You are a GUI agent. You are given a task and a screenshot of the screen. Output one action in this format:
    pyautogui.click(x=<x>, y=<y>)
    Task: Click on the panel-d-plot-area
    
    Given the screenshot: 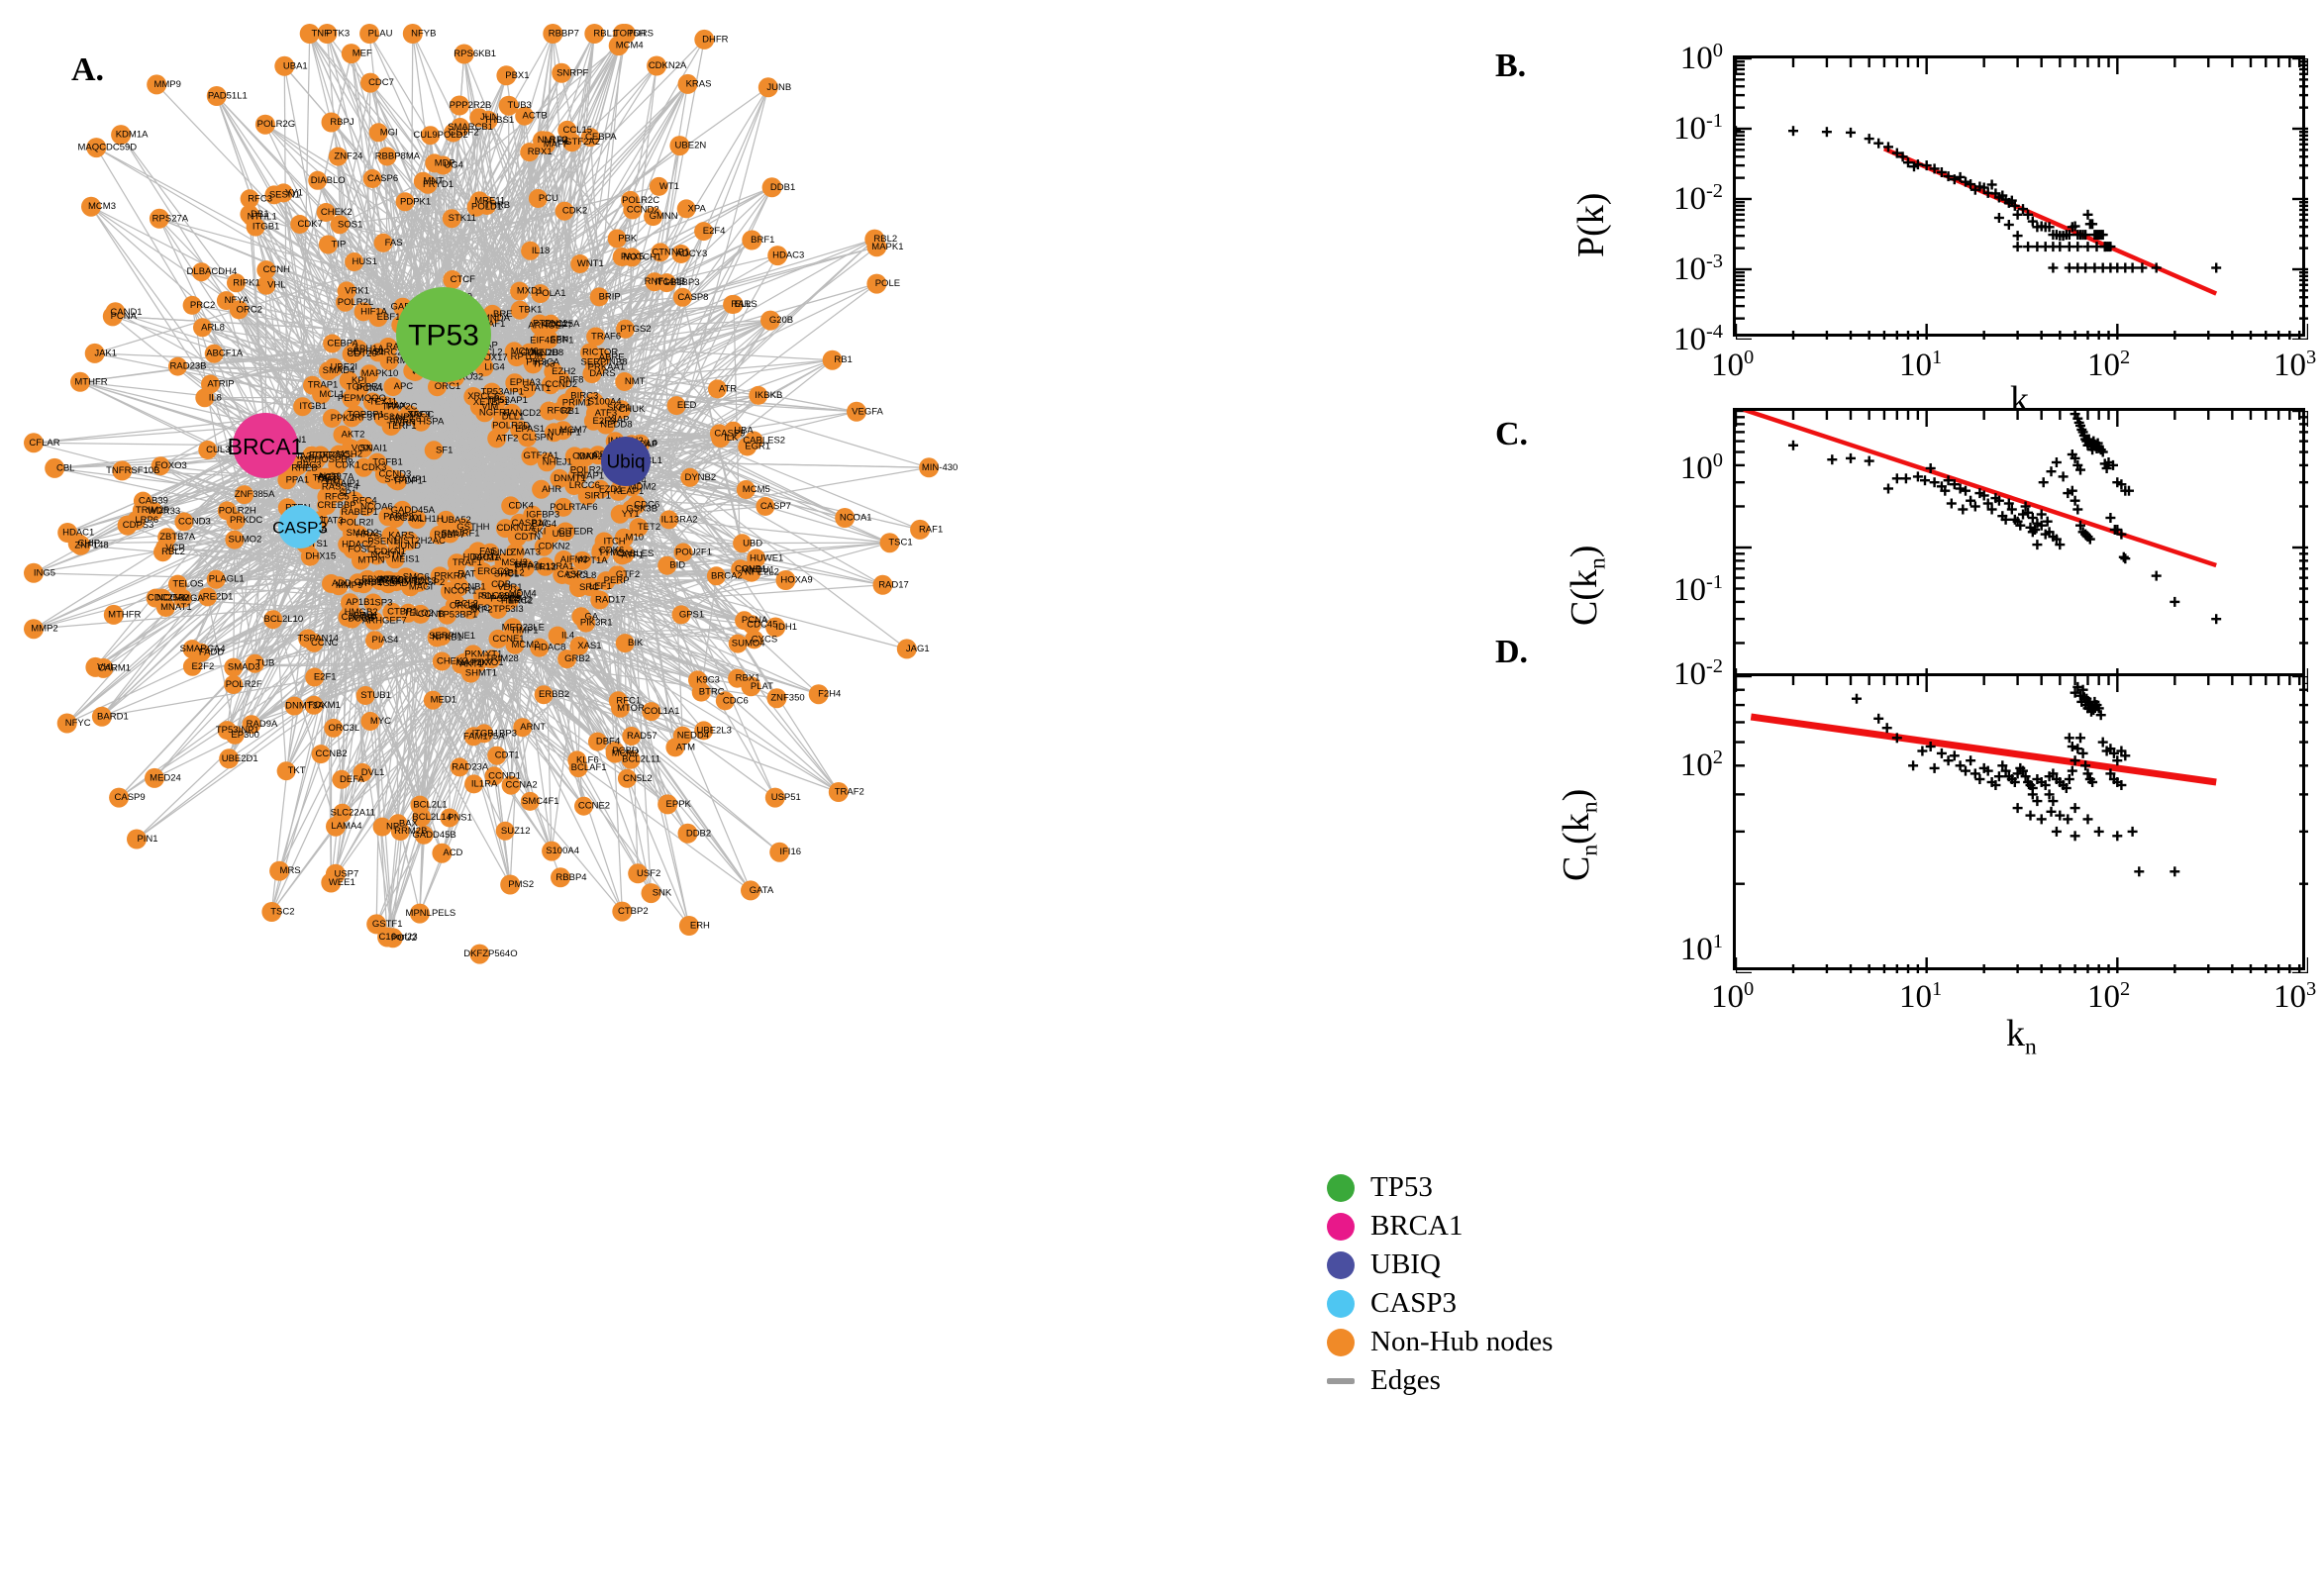 What is the action you would take?
    pyautogui.click(x=2021, y=823)
    